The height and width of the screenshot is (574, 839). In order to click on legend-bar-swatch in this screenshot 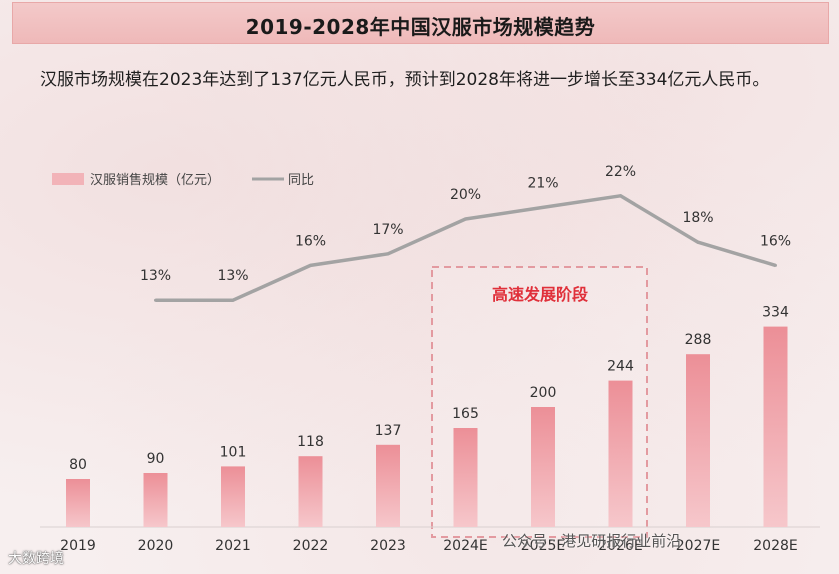, I will do `click(68, 179)`.